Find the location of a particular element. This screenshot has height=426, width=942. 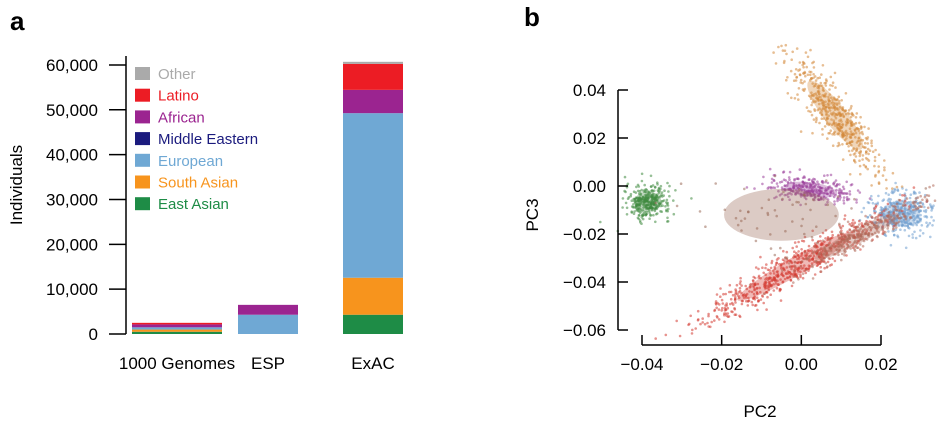

panel-b-letter: b is located at coordinates (532, 17).